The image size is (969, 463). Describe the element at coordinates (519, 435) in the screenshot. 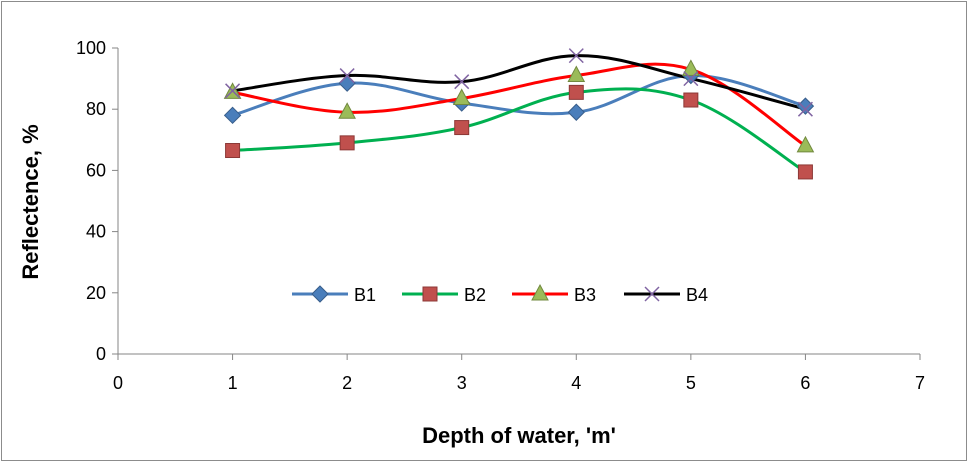

I see `x-axis-title: Depth of water, 'm'` at that location.